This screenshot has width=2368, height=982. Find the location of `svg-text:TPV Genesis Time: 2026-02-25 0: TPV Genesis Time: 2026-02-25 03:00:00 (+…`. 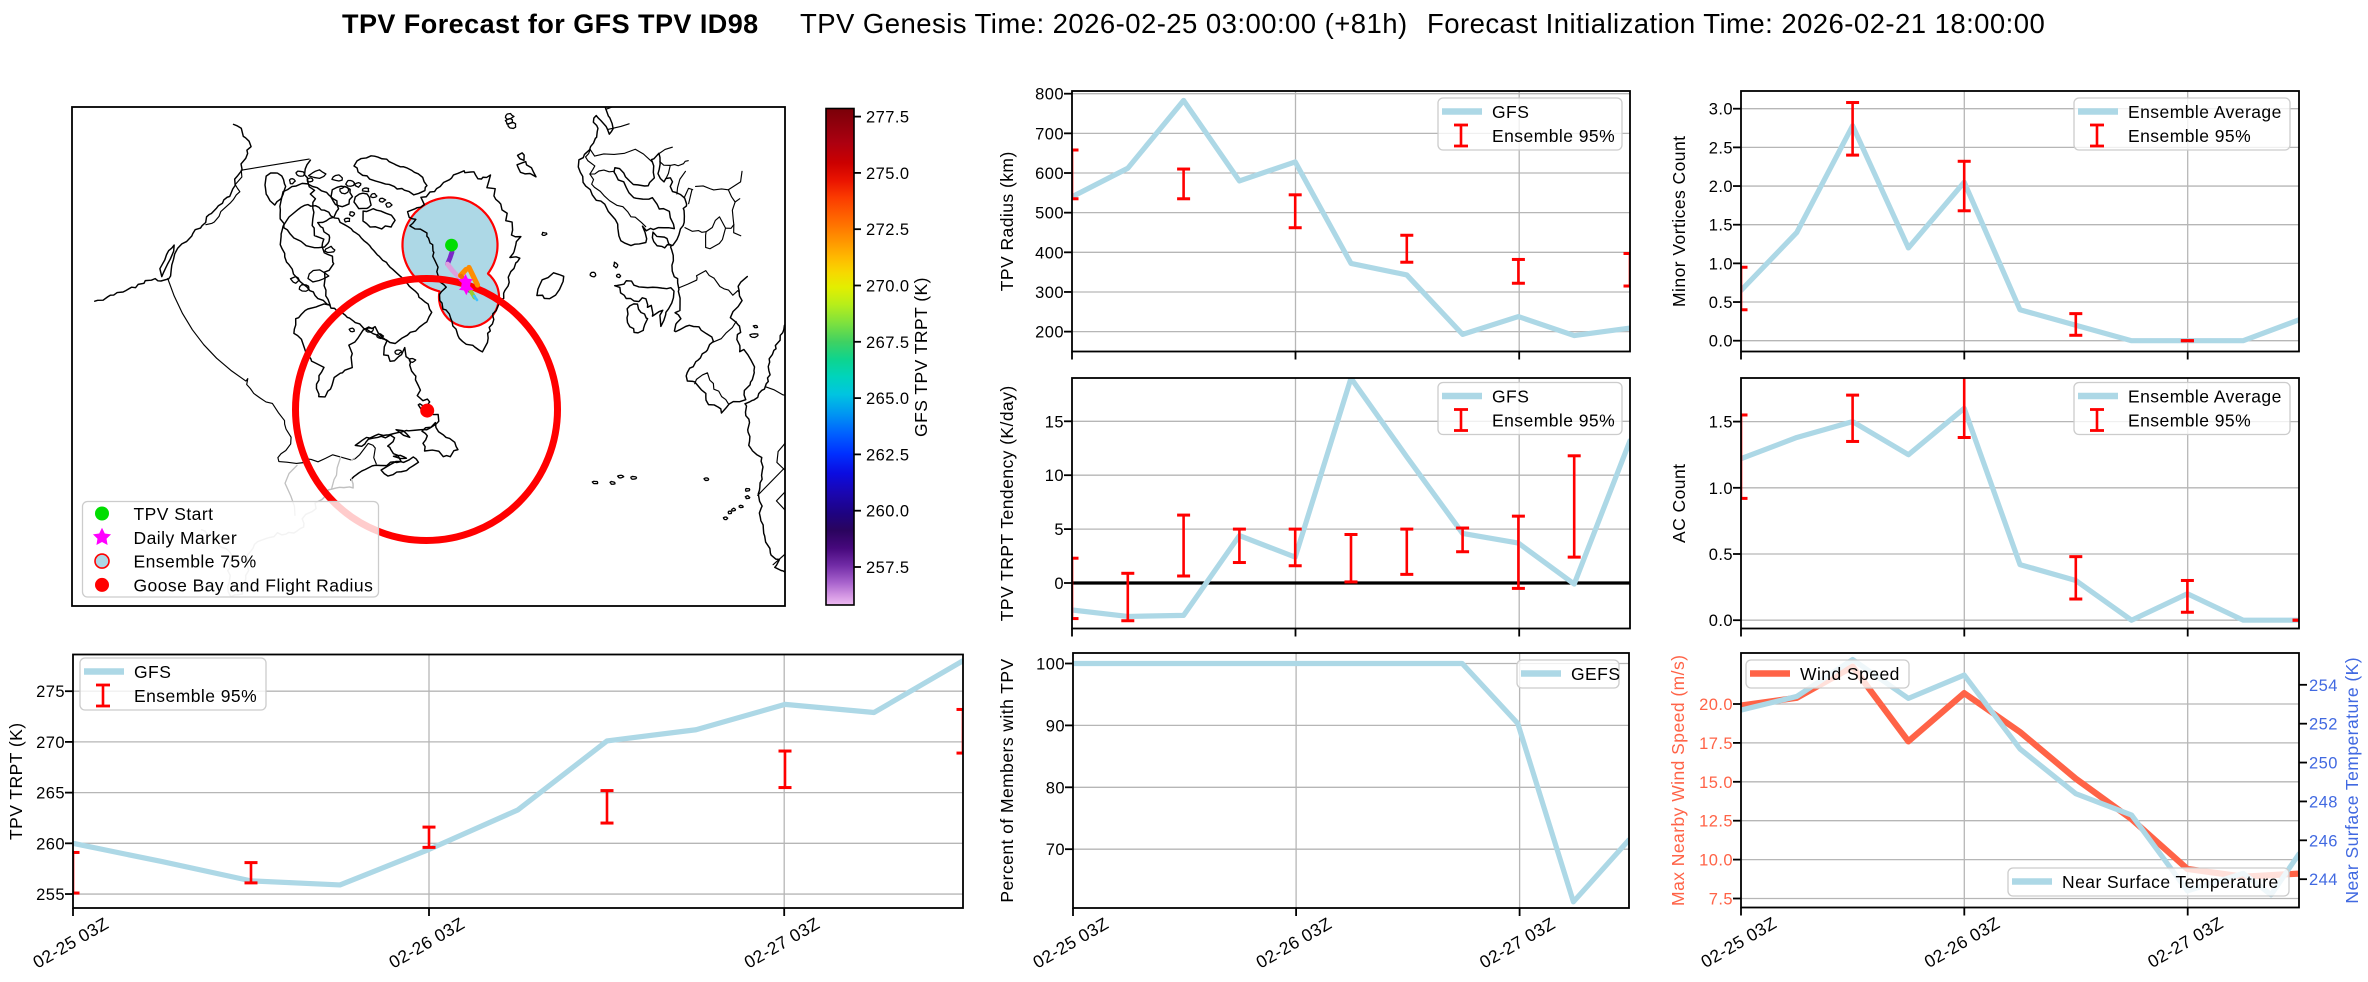

svg-text:TPV Genesis Time: 2026-02-25 0: TPV Genesis Time: 2026-02-25 03:00:00 (+… is located at coordinates (1104, 23).